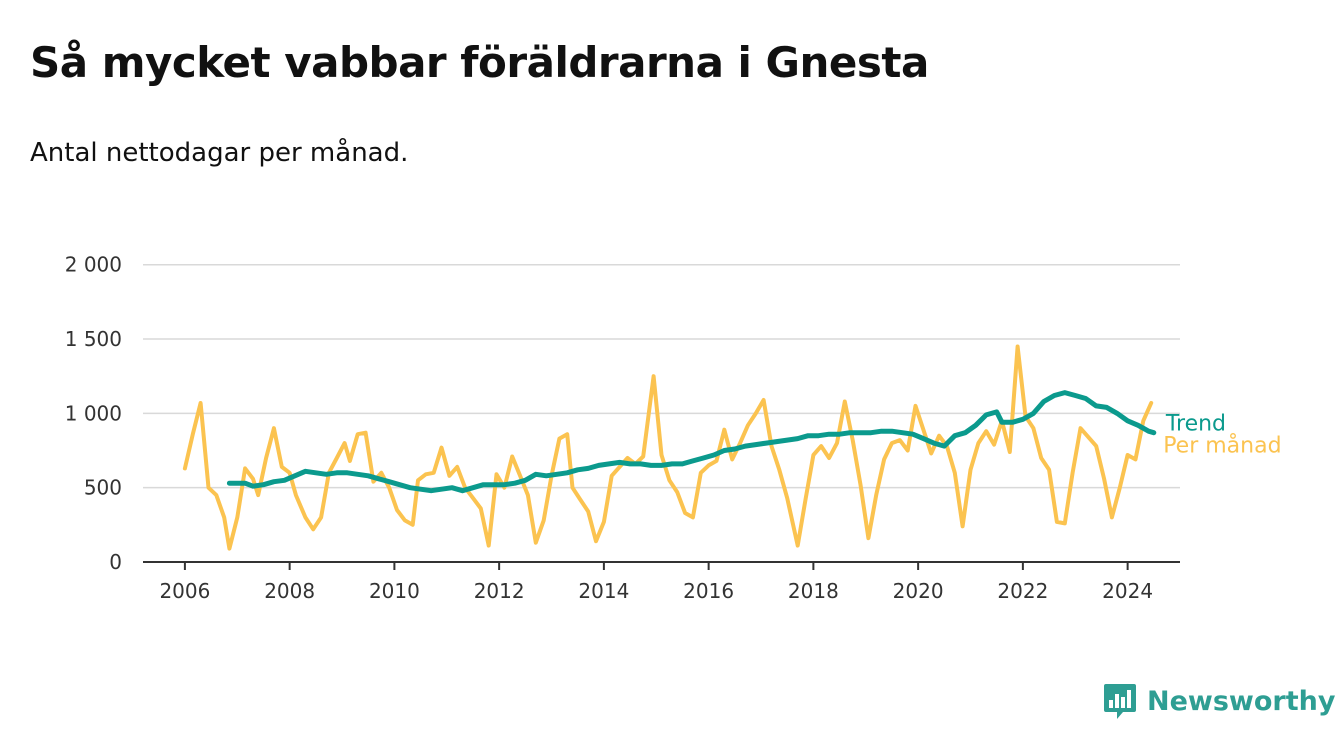 The width and height of the screenshot is (1340, 753). What do you see at coordinates (1120, 701) in the screenshot?
I see `bar-chart-badge-icon` at bounding box center [1120, 701].